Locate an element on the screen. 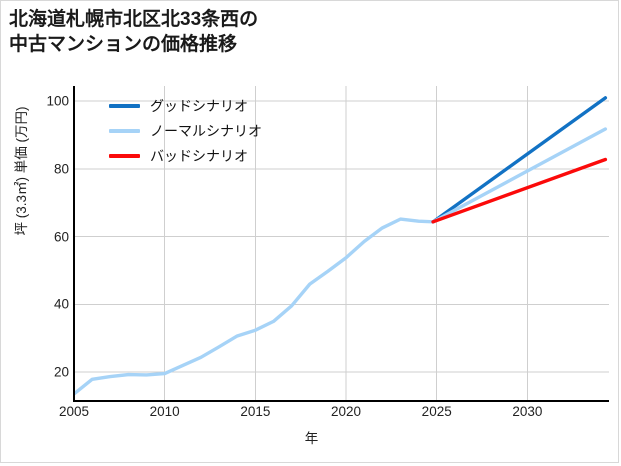  y-axis-ticks: 20 40 60 80 100 is located at coordinates (46, 233).